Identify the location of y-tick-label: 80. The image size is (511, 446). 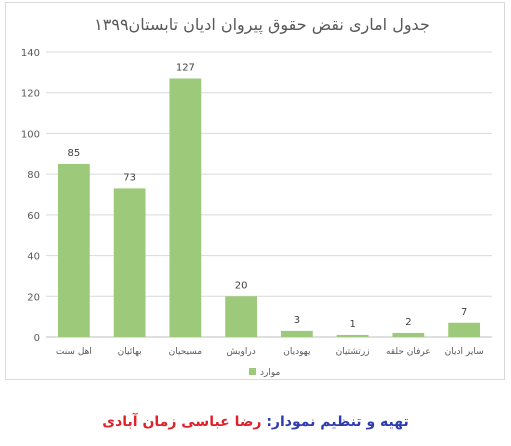
(33, 175).